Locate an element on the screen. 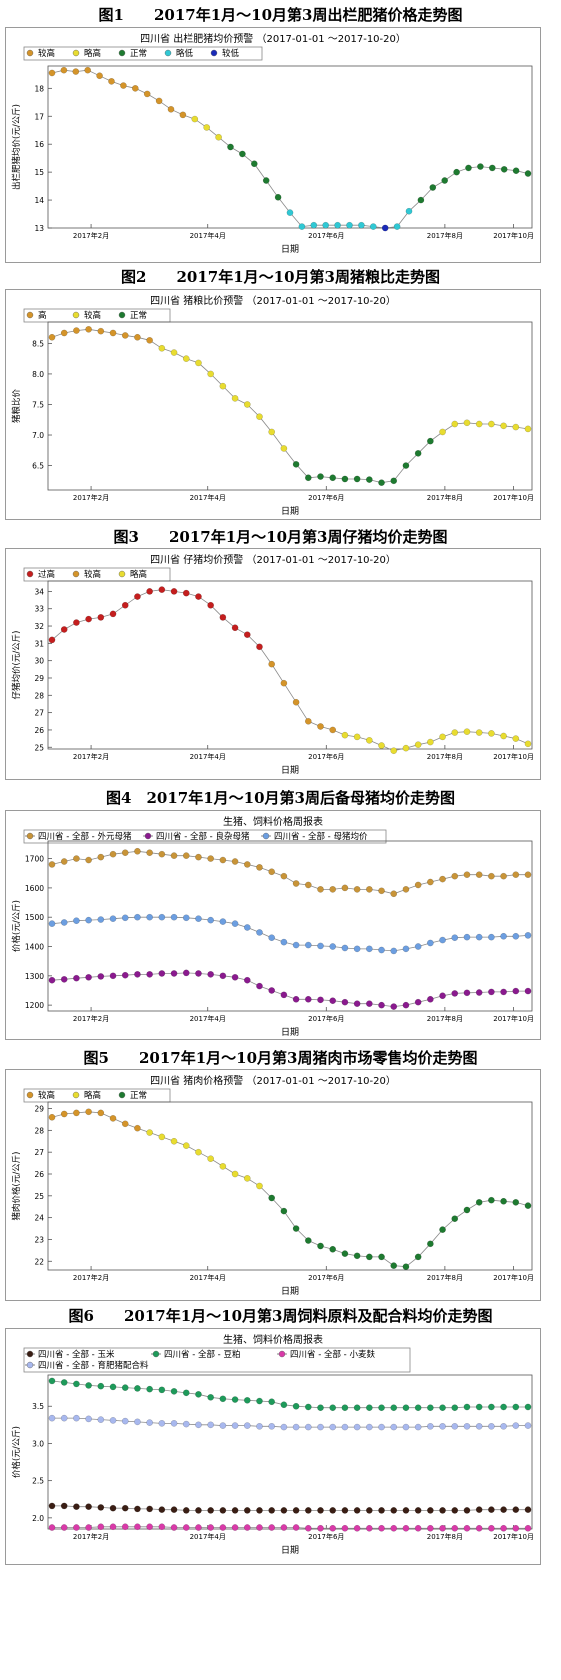 This screenshot has height=1680, width=561. legend-label: 高 is located at coordinates (42, 315).